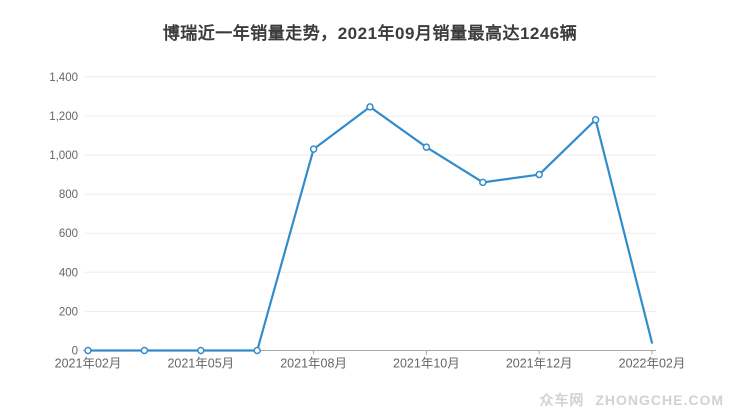  Describe the element at coordinates (63, 78) in the screenshot. I see `y-axis-label: 1,400` at that location.